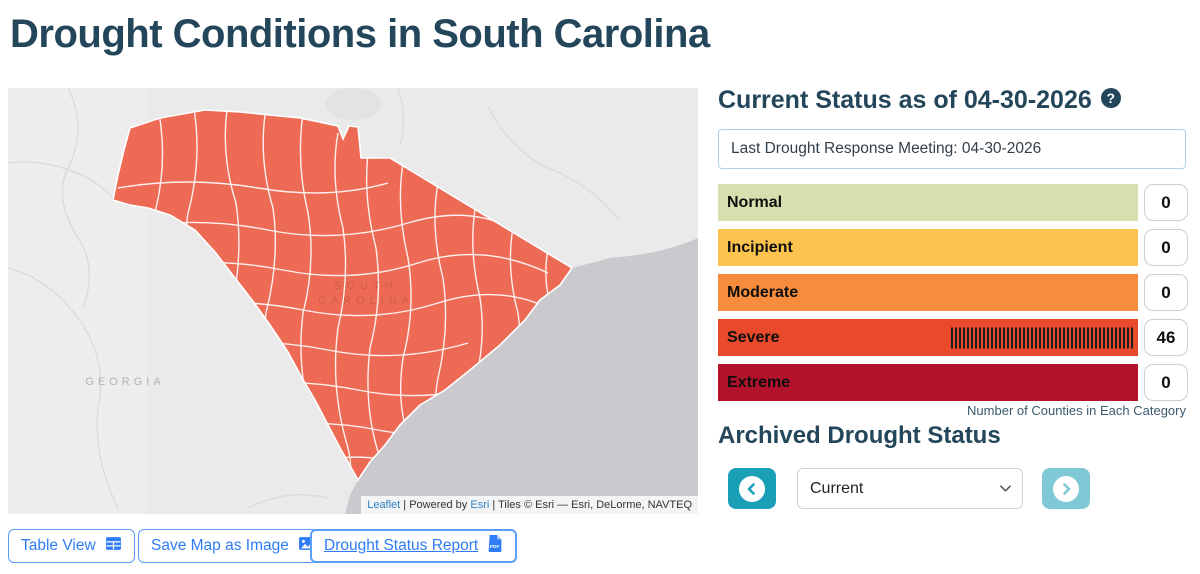  I want to click on current-status-heading: Current Status as of 04-30-2026 ?, so click(919, 100).